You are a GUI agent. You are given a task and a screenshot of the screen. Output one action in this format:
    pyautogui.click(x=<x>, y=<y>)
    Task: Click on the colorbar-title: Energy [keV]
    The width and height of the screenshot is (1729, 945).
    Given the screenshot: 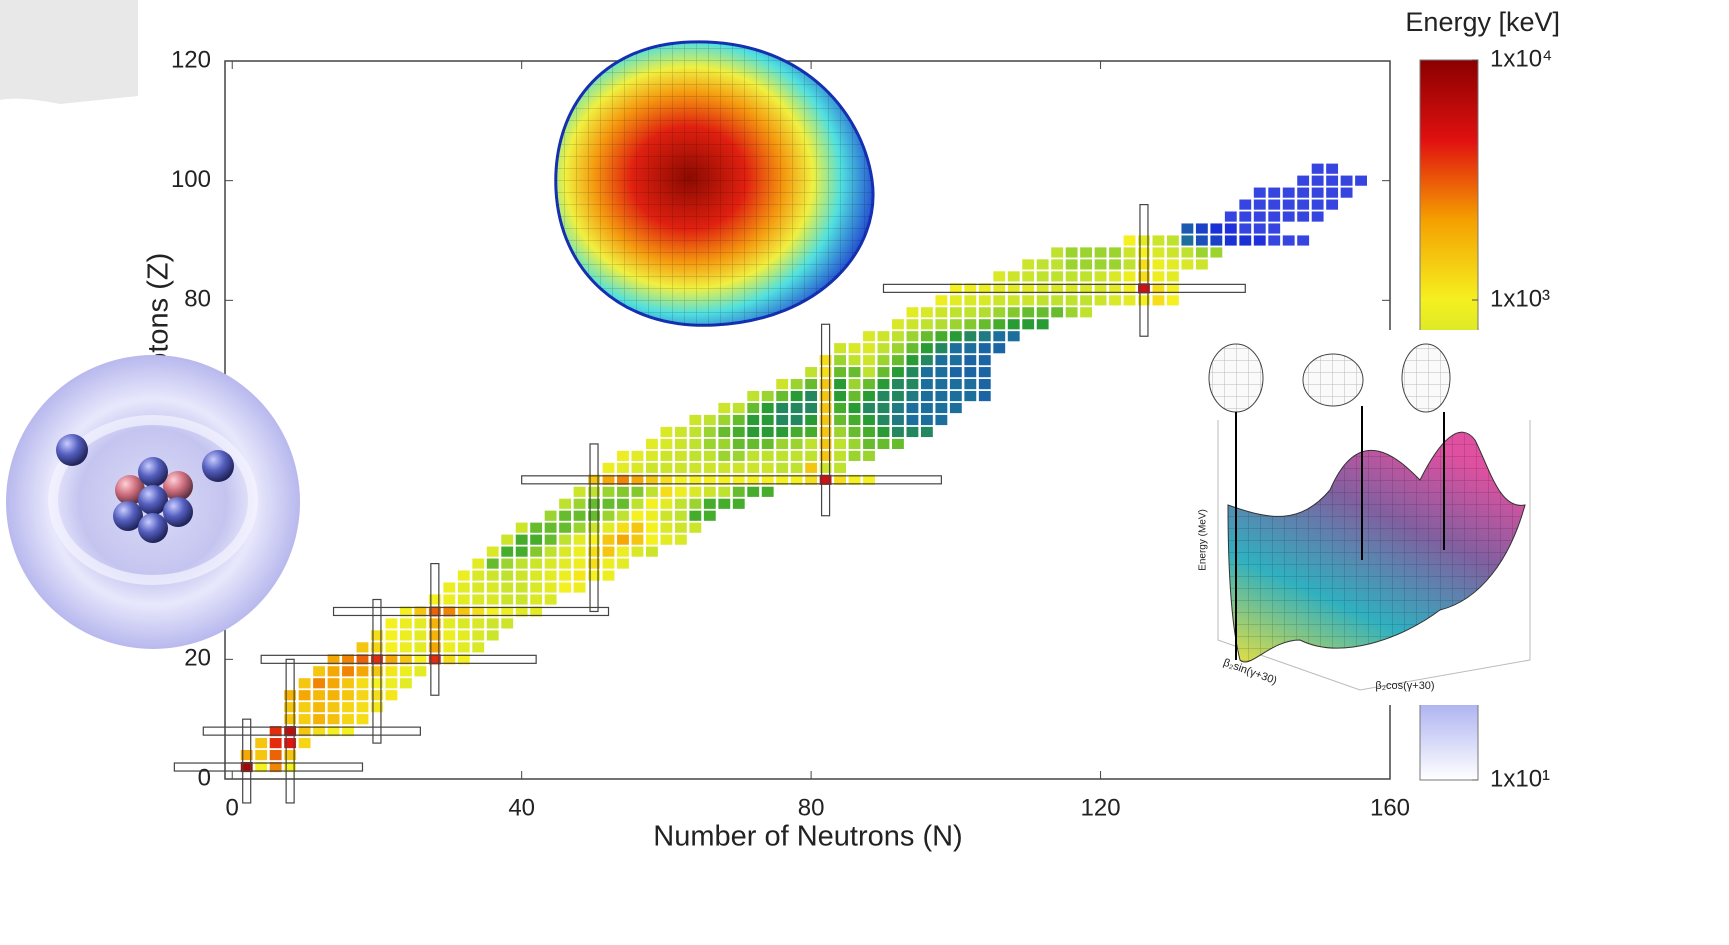 What is the action you would take?
    pyautogui.click(x=1482, y=22)
    